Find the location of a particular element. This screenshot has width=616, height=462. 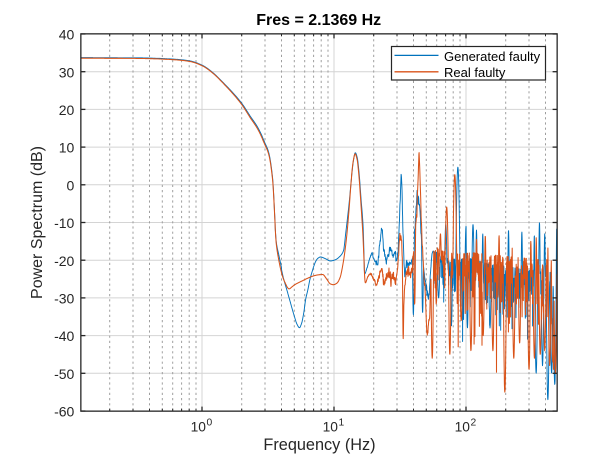

svg-text: -60 is located at coordinates (64, 412).